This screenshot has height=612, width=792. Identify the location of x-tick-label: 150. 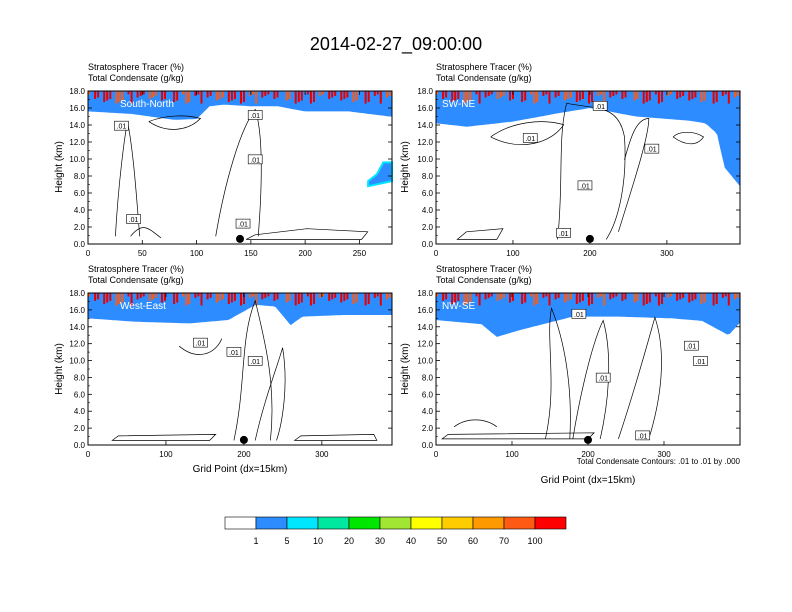
(251, 253).